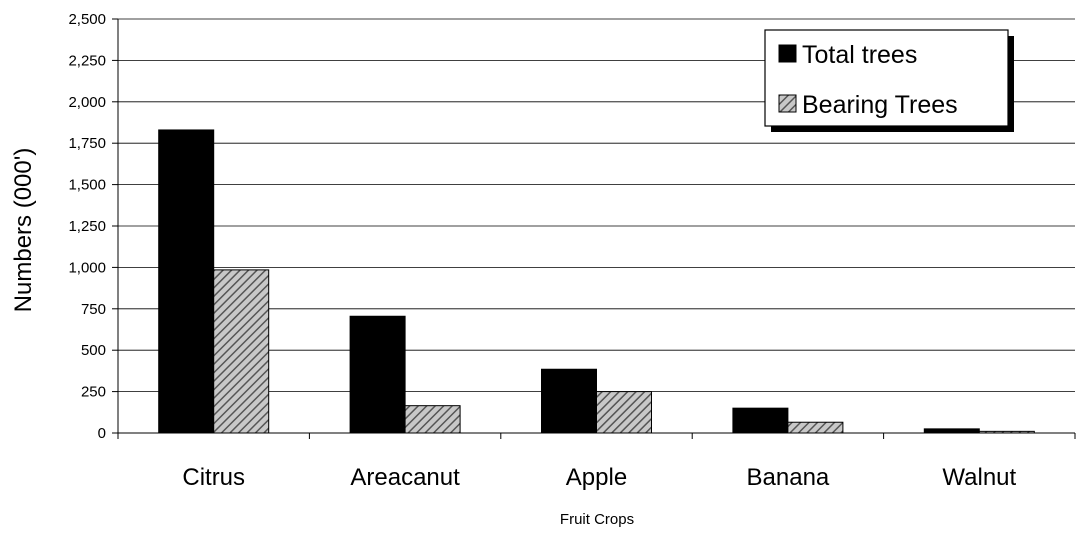 This screenshot has height=534, width=1078. I want to click on legend: Total trees Bearing Trees, so click(889, 80).